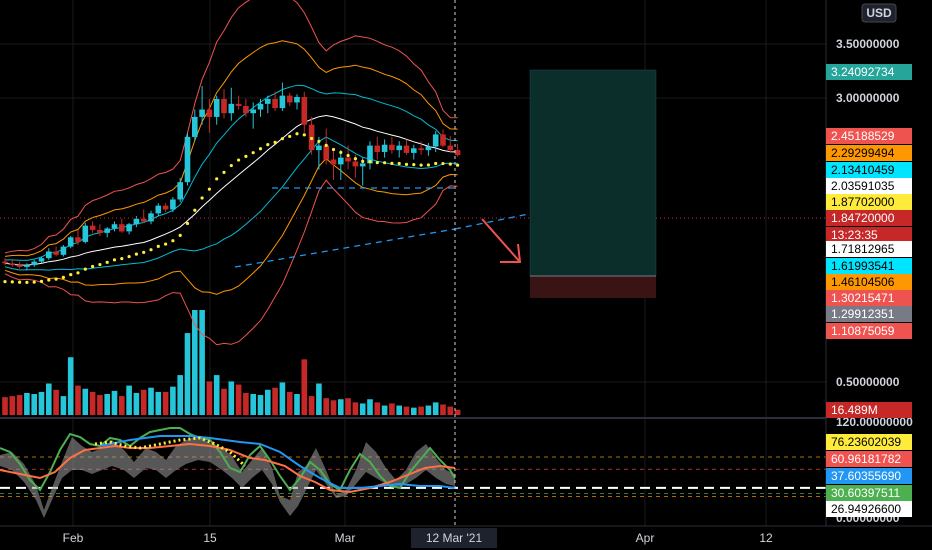 The width and height of the screenshot is (932, 550). What do you see at coordinates (593, 287) in the screenshot?
I see `stop-zone` at bounding box center [593, 287].